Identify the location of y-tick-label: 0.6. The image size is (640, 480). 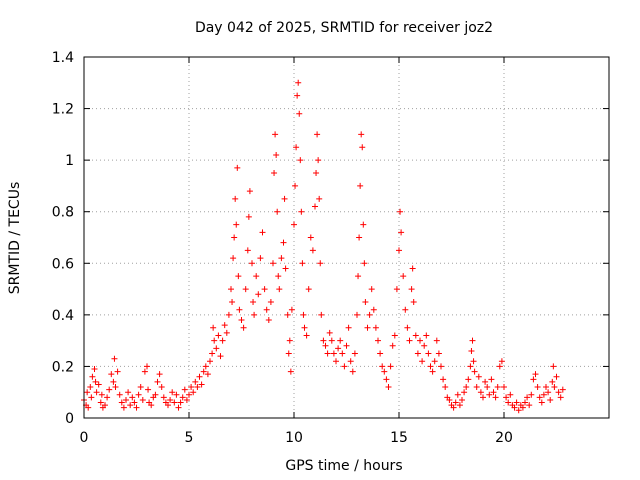
(63, 264).